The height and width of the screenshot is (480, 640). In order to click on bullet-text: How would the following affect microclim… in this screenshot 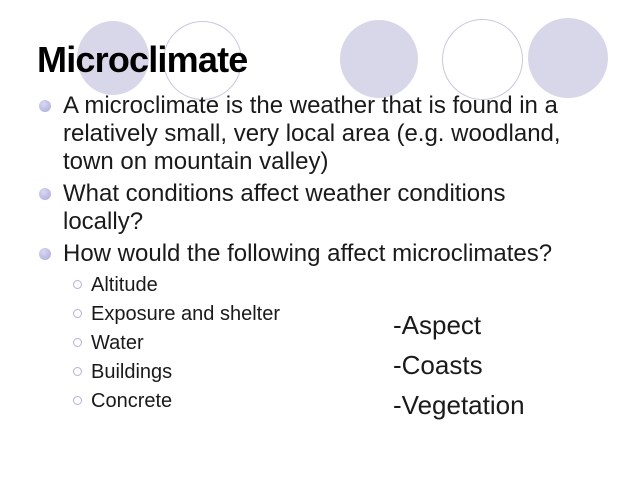, I will do `click(307, 254)`.